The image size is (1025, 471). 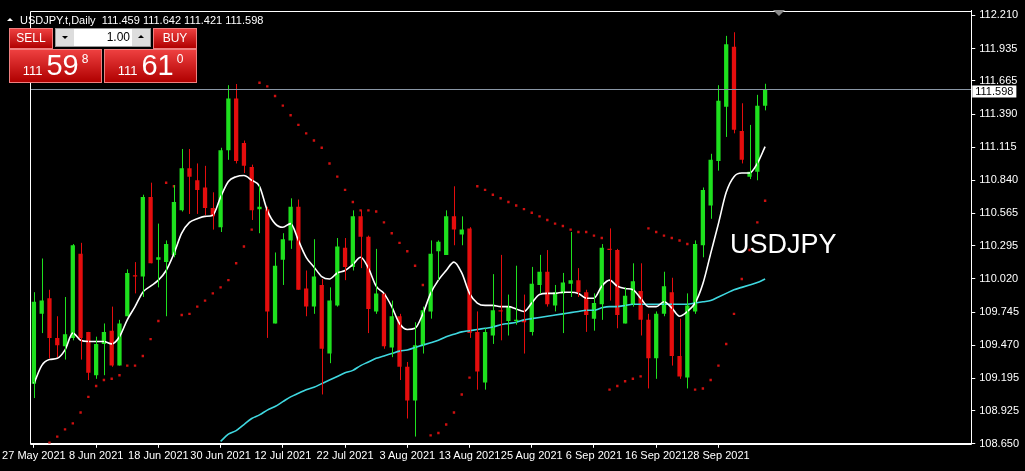 What do you see at coordinates (999, 212) in the screenshot?
I see `y-tick-label: 110.565` at bounding box center [999, 212].